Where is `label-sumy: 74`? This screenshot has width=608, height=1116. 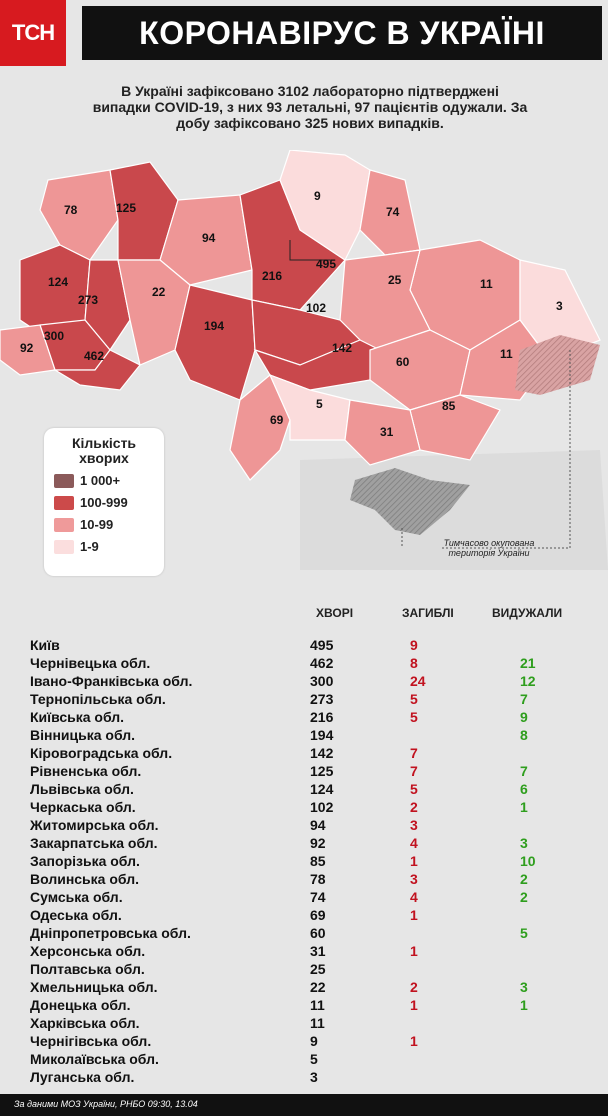 label-sumy: 74 is located at coordinates (393, 212).